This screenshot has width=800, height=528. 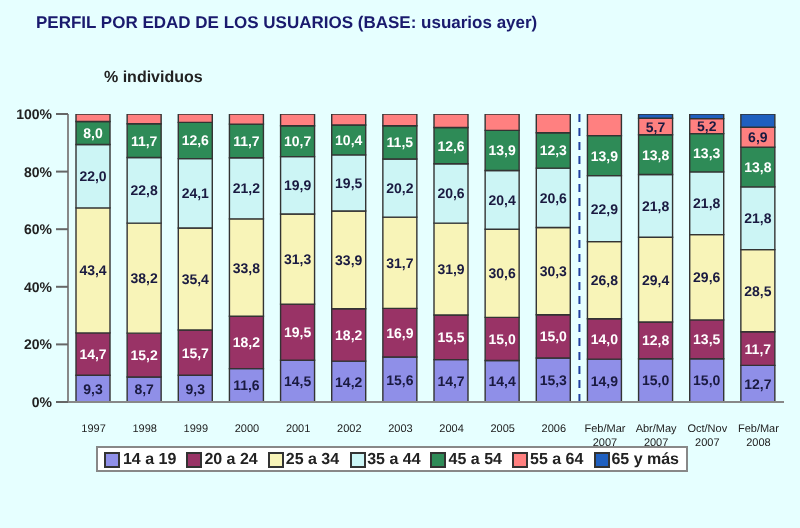 I want to click on legend-label: 35 a 44, so click(x=393, y=459).